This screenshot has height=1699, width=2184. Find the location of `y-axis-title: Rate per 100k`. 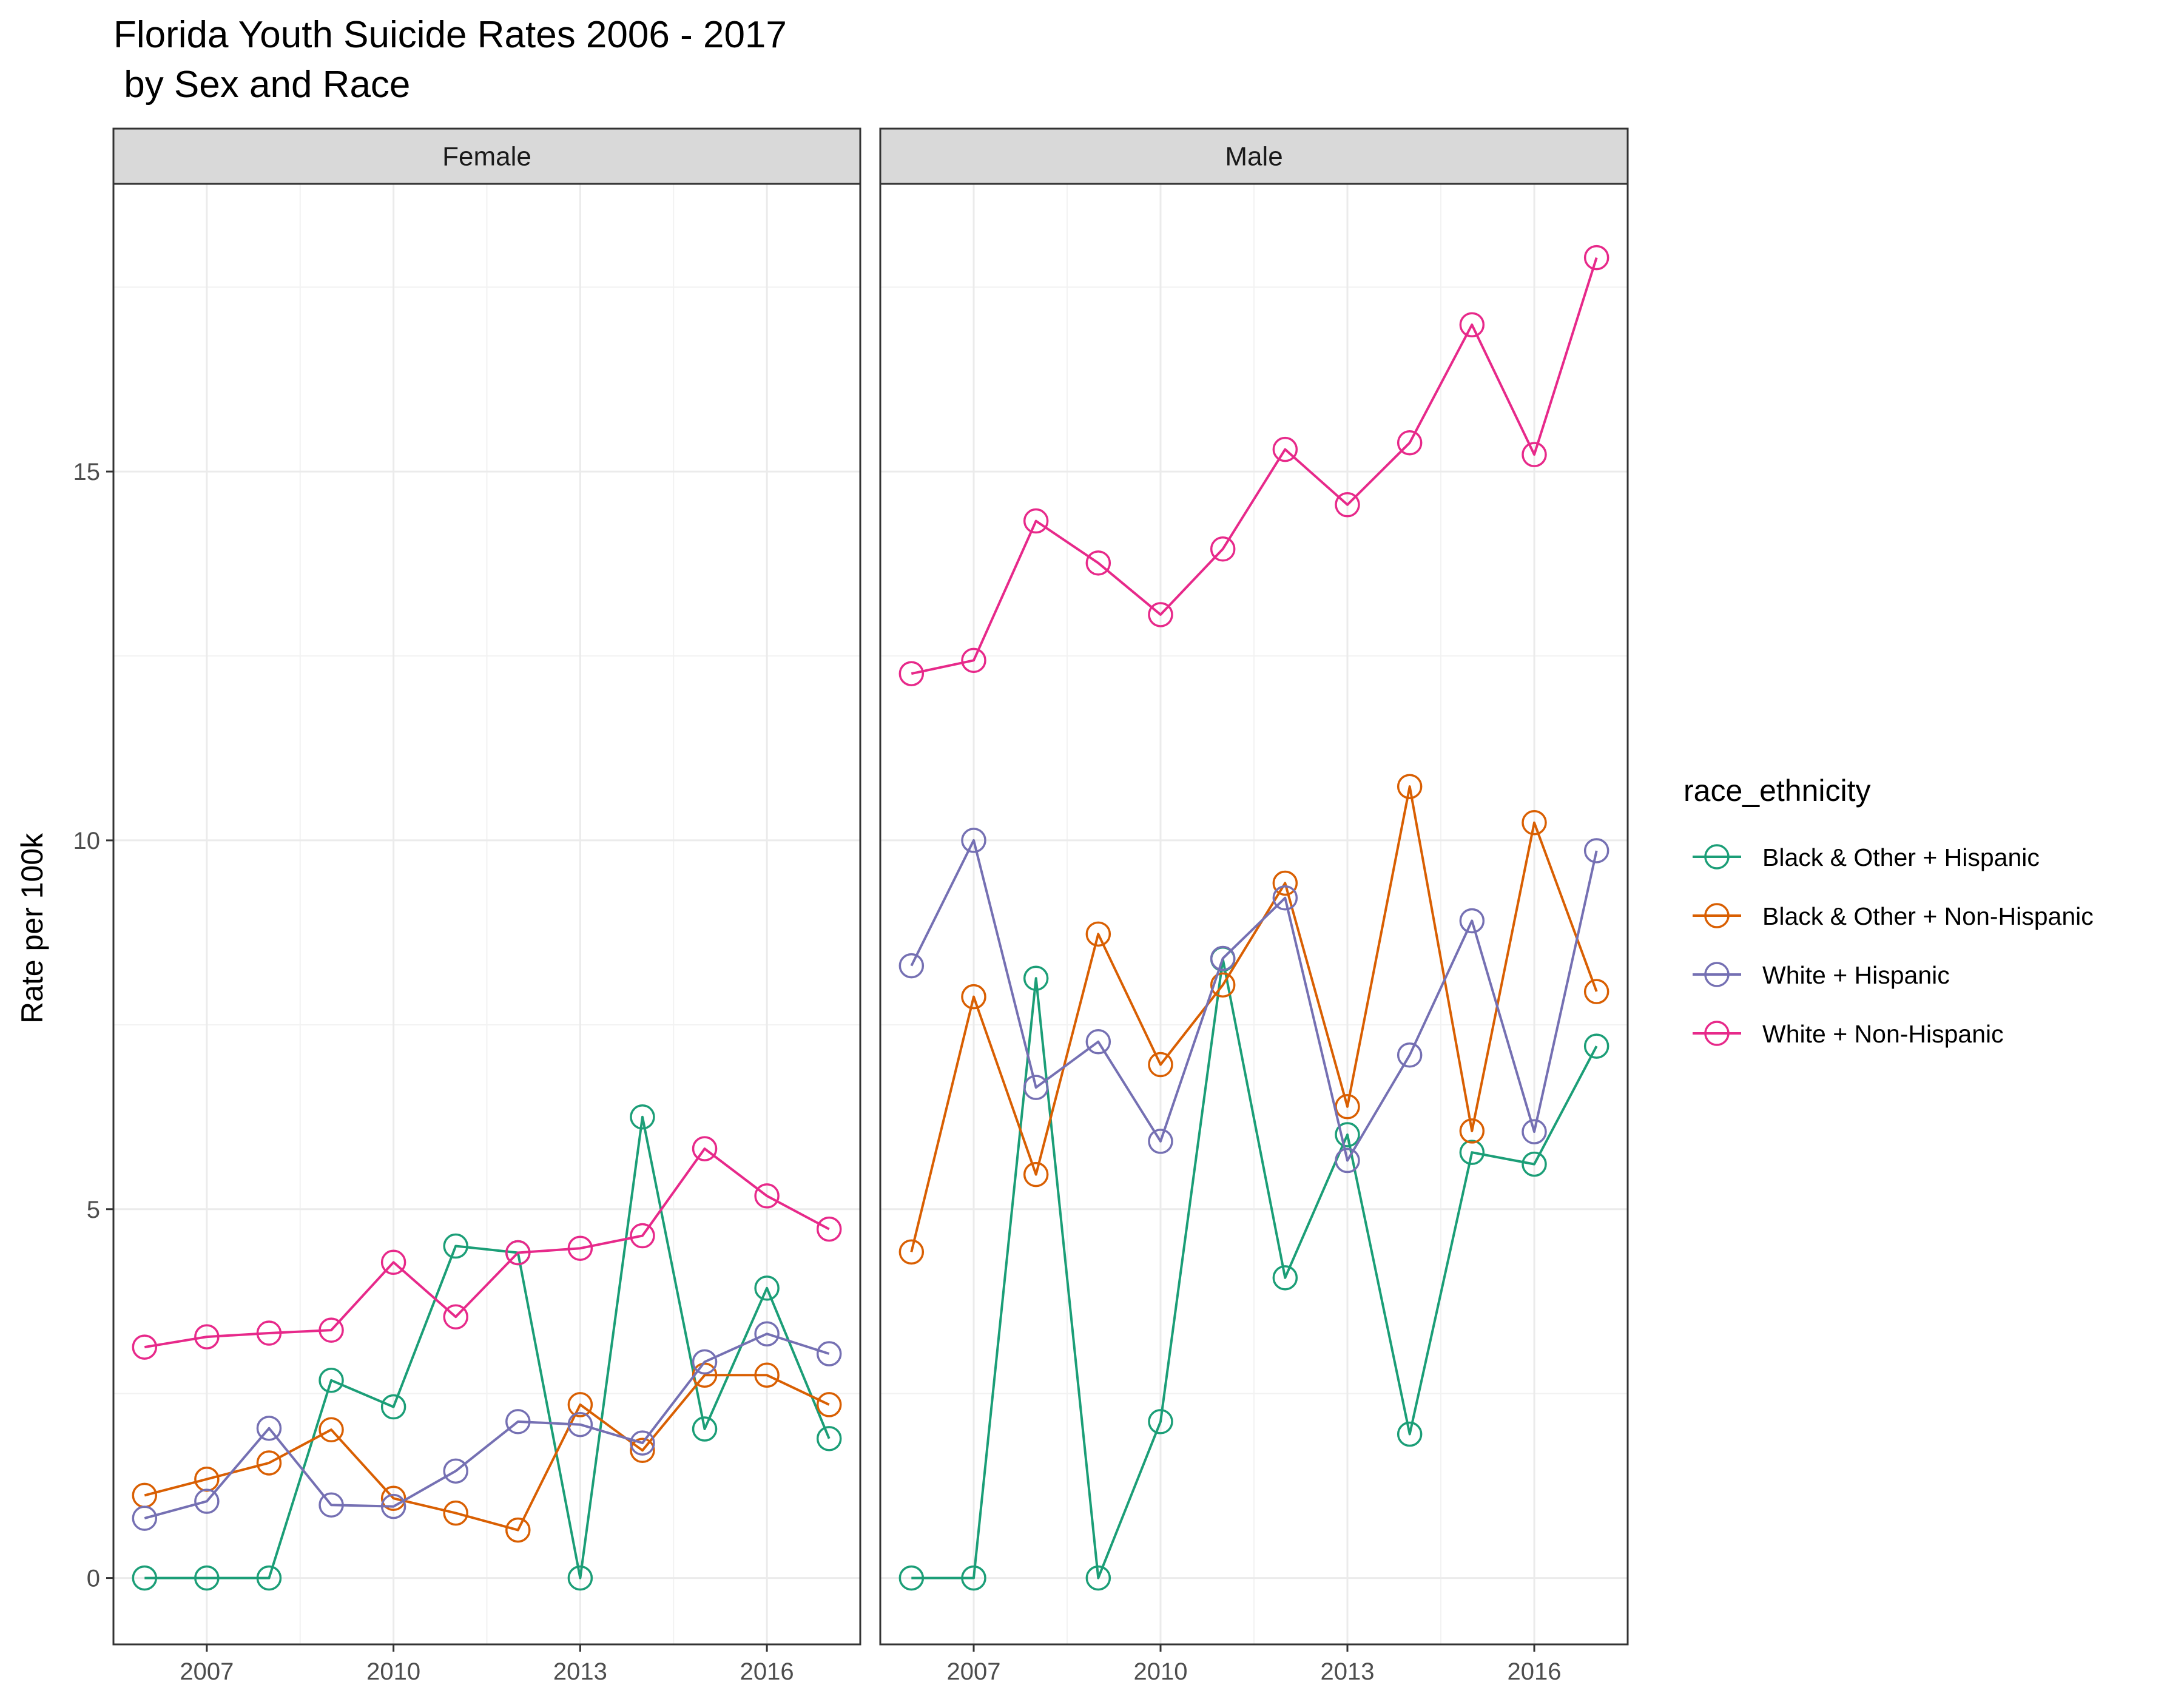

y-axis-title: Rate per 100k is located at coordinates (32, 928).